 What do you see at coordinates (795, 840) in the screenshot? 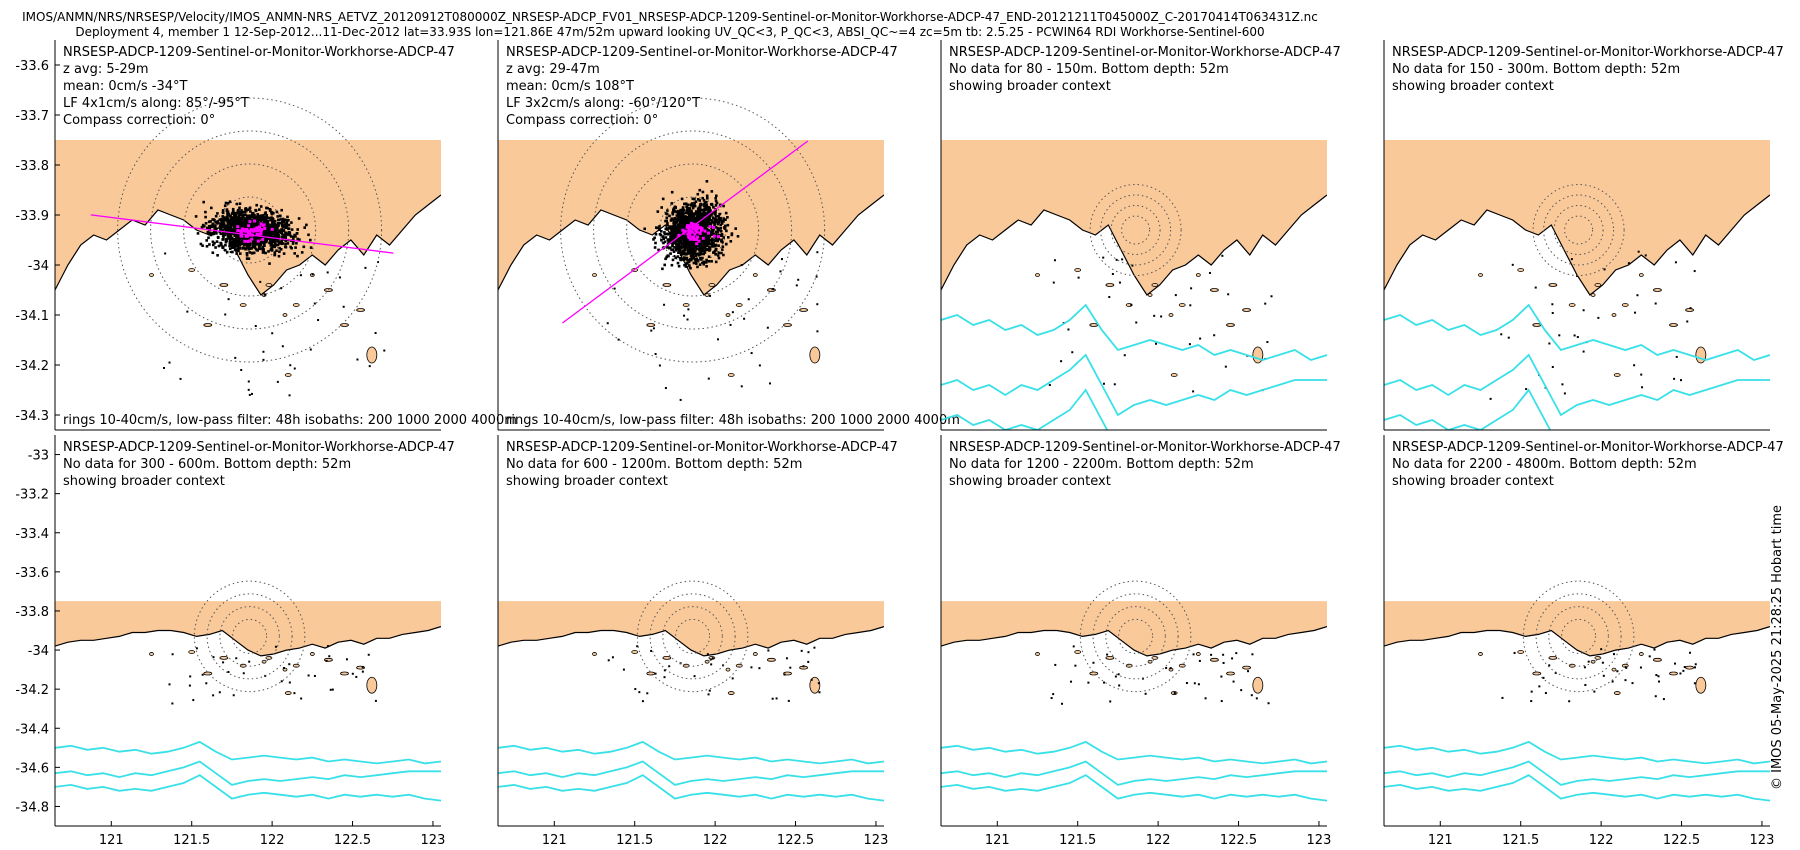
I see `x-tick-label: 122.5` at bounding box center [795, 840].